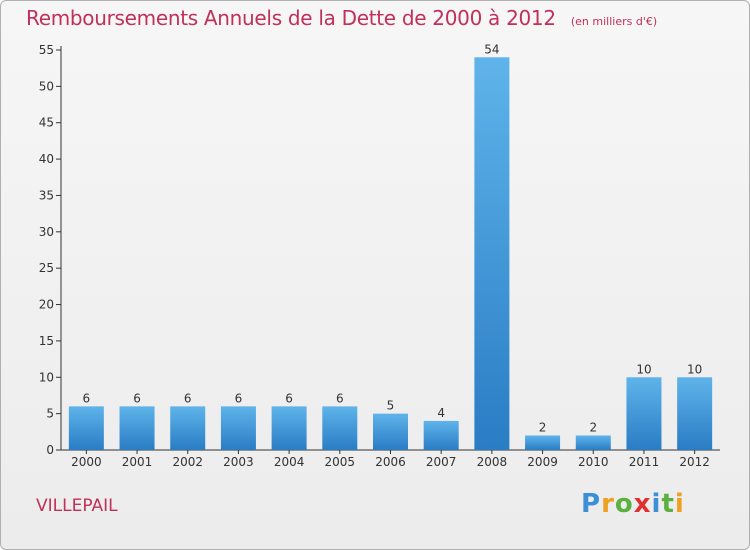 This screenshot has height=550, width=750. What do you see at coordinates (50, 414) in the screenshot?
I see `y-tick-label: 5` at bounding box center [50, 414].